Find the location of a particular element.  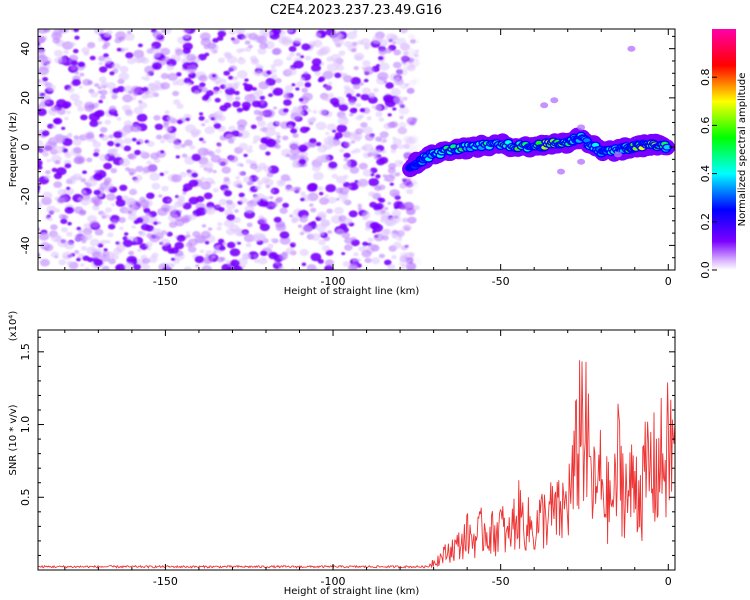

y-tick-label: 40 is located at coordinates (25, 49).